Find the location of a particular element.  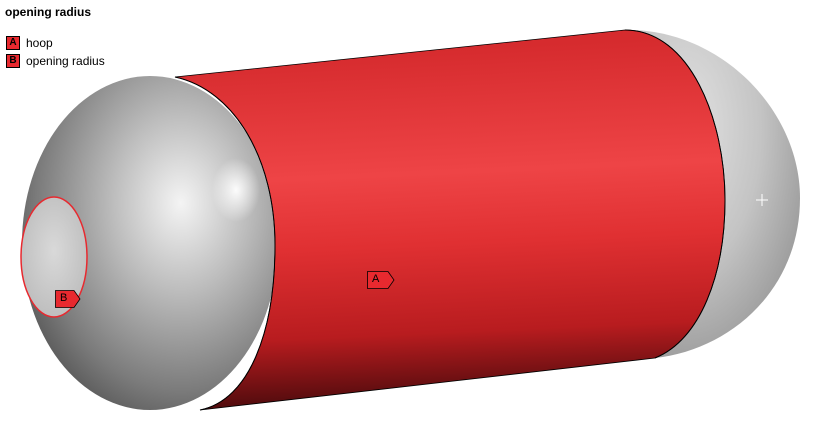

face-tag-a-label: A is located at coordinates (376, 279).